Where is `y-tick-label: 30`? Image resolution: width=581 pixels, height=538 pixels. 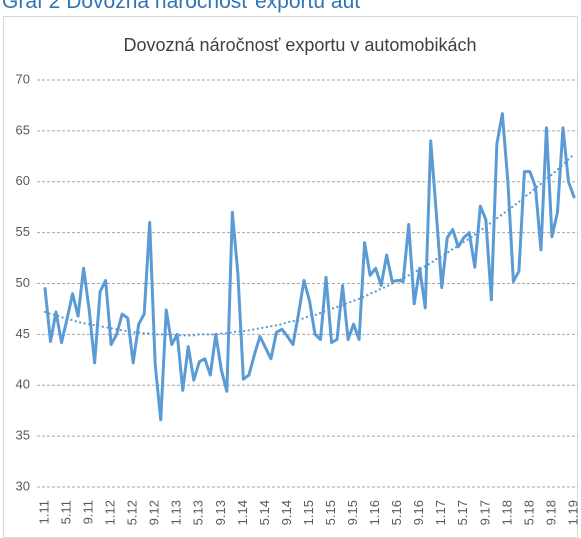 y-tick-label: 30 is located at coordinates (23, 485).